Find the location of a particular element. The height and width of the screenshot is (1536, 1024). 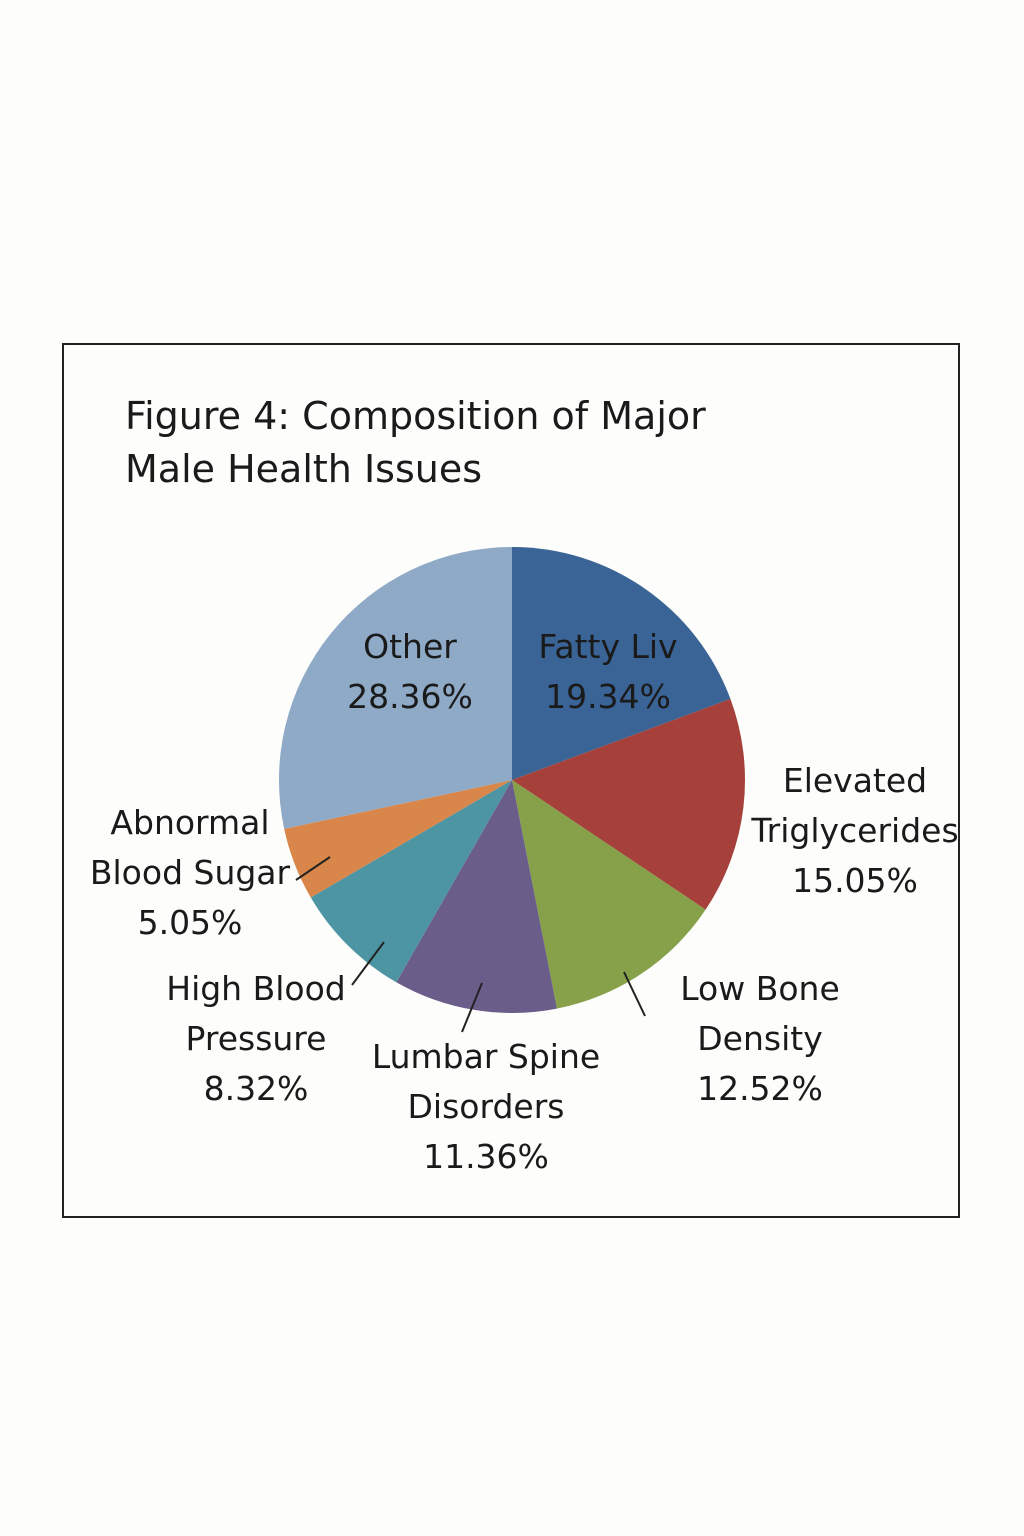

value-label: 12.52% is located at coordinates (760, 1088).